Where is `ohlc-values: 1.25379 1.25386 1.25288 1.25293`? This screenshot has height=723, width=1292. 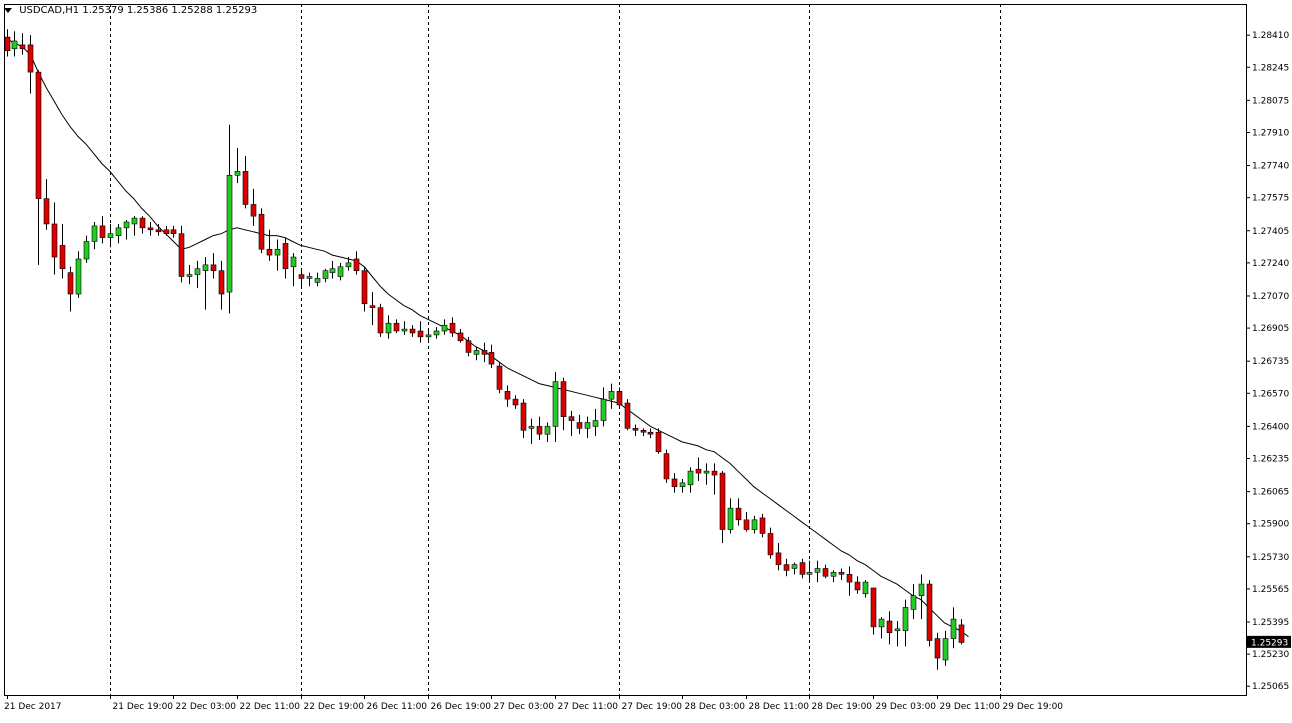 ohlc-values: 1.25379 1.25386 1.25288 1.25293 is located at coordinates (170, 10).